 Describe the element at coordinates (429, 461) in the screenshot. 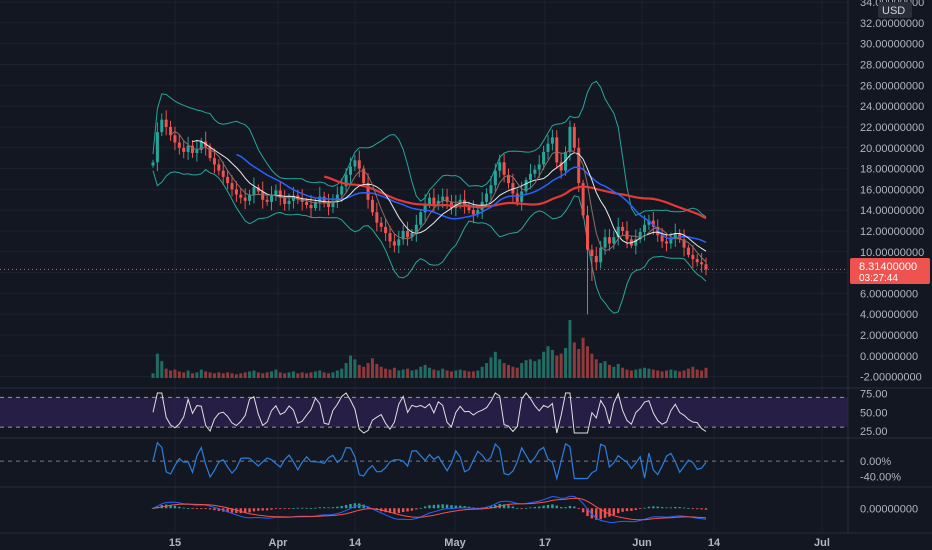

I see `osc-line` at that location.